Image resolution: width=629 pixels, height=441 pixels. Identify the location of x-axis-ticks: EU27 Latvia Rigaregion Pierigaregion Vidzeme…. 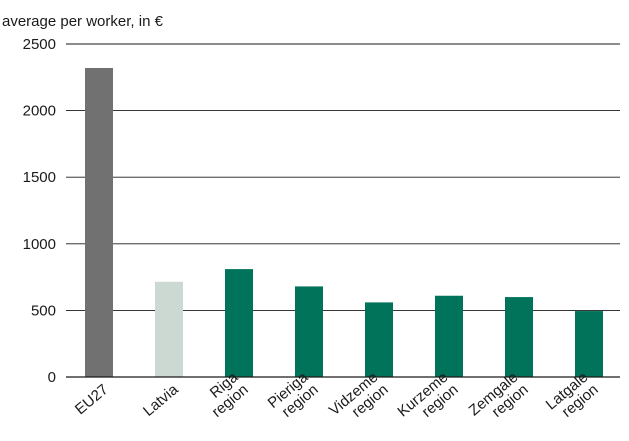
(337, 400).